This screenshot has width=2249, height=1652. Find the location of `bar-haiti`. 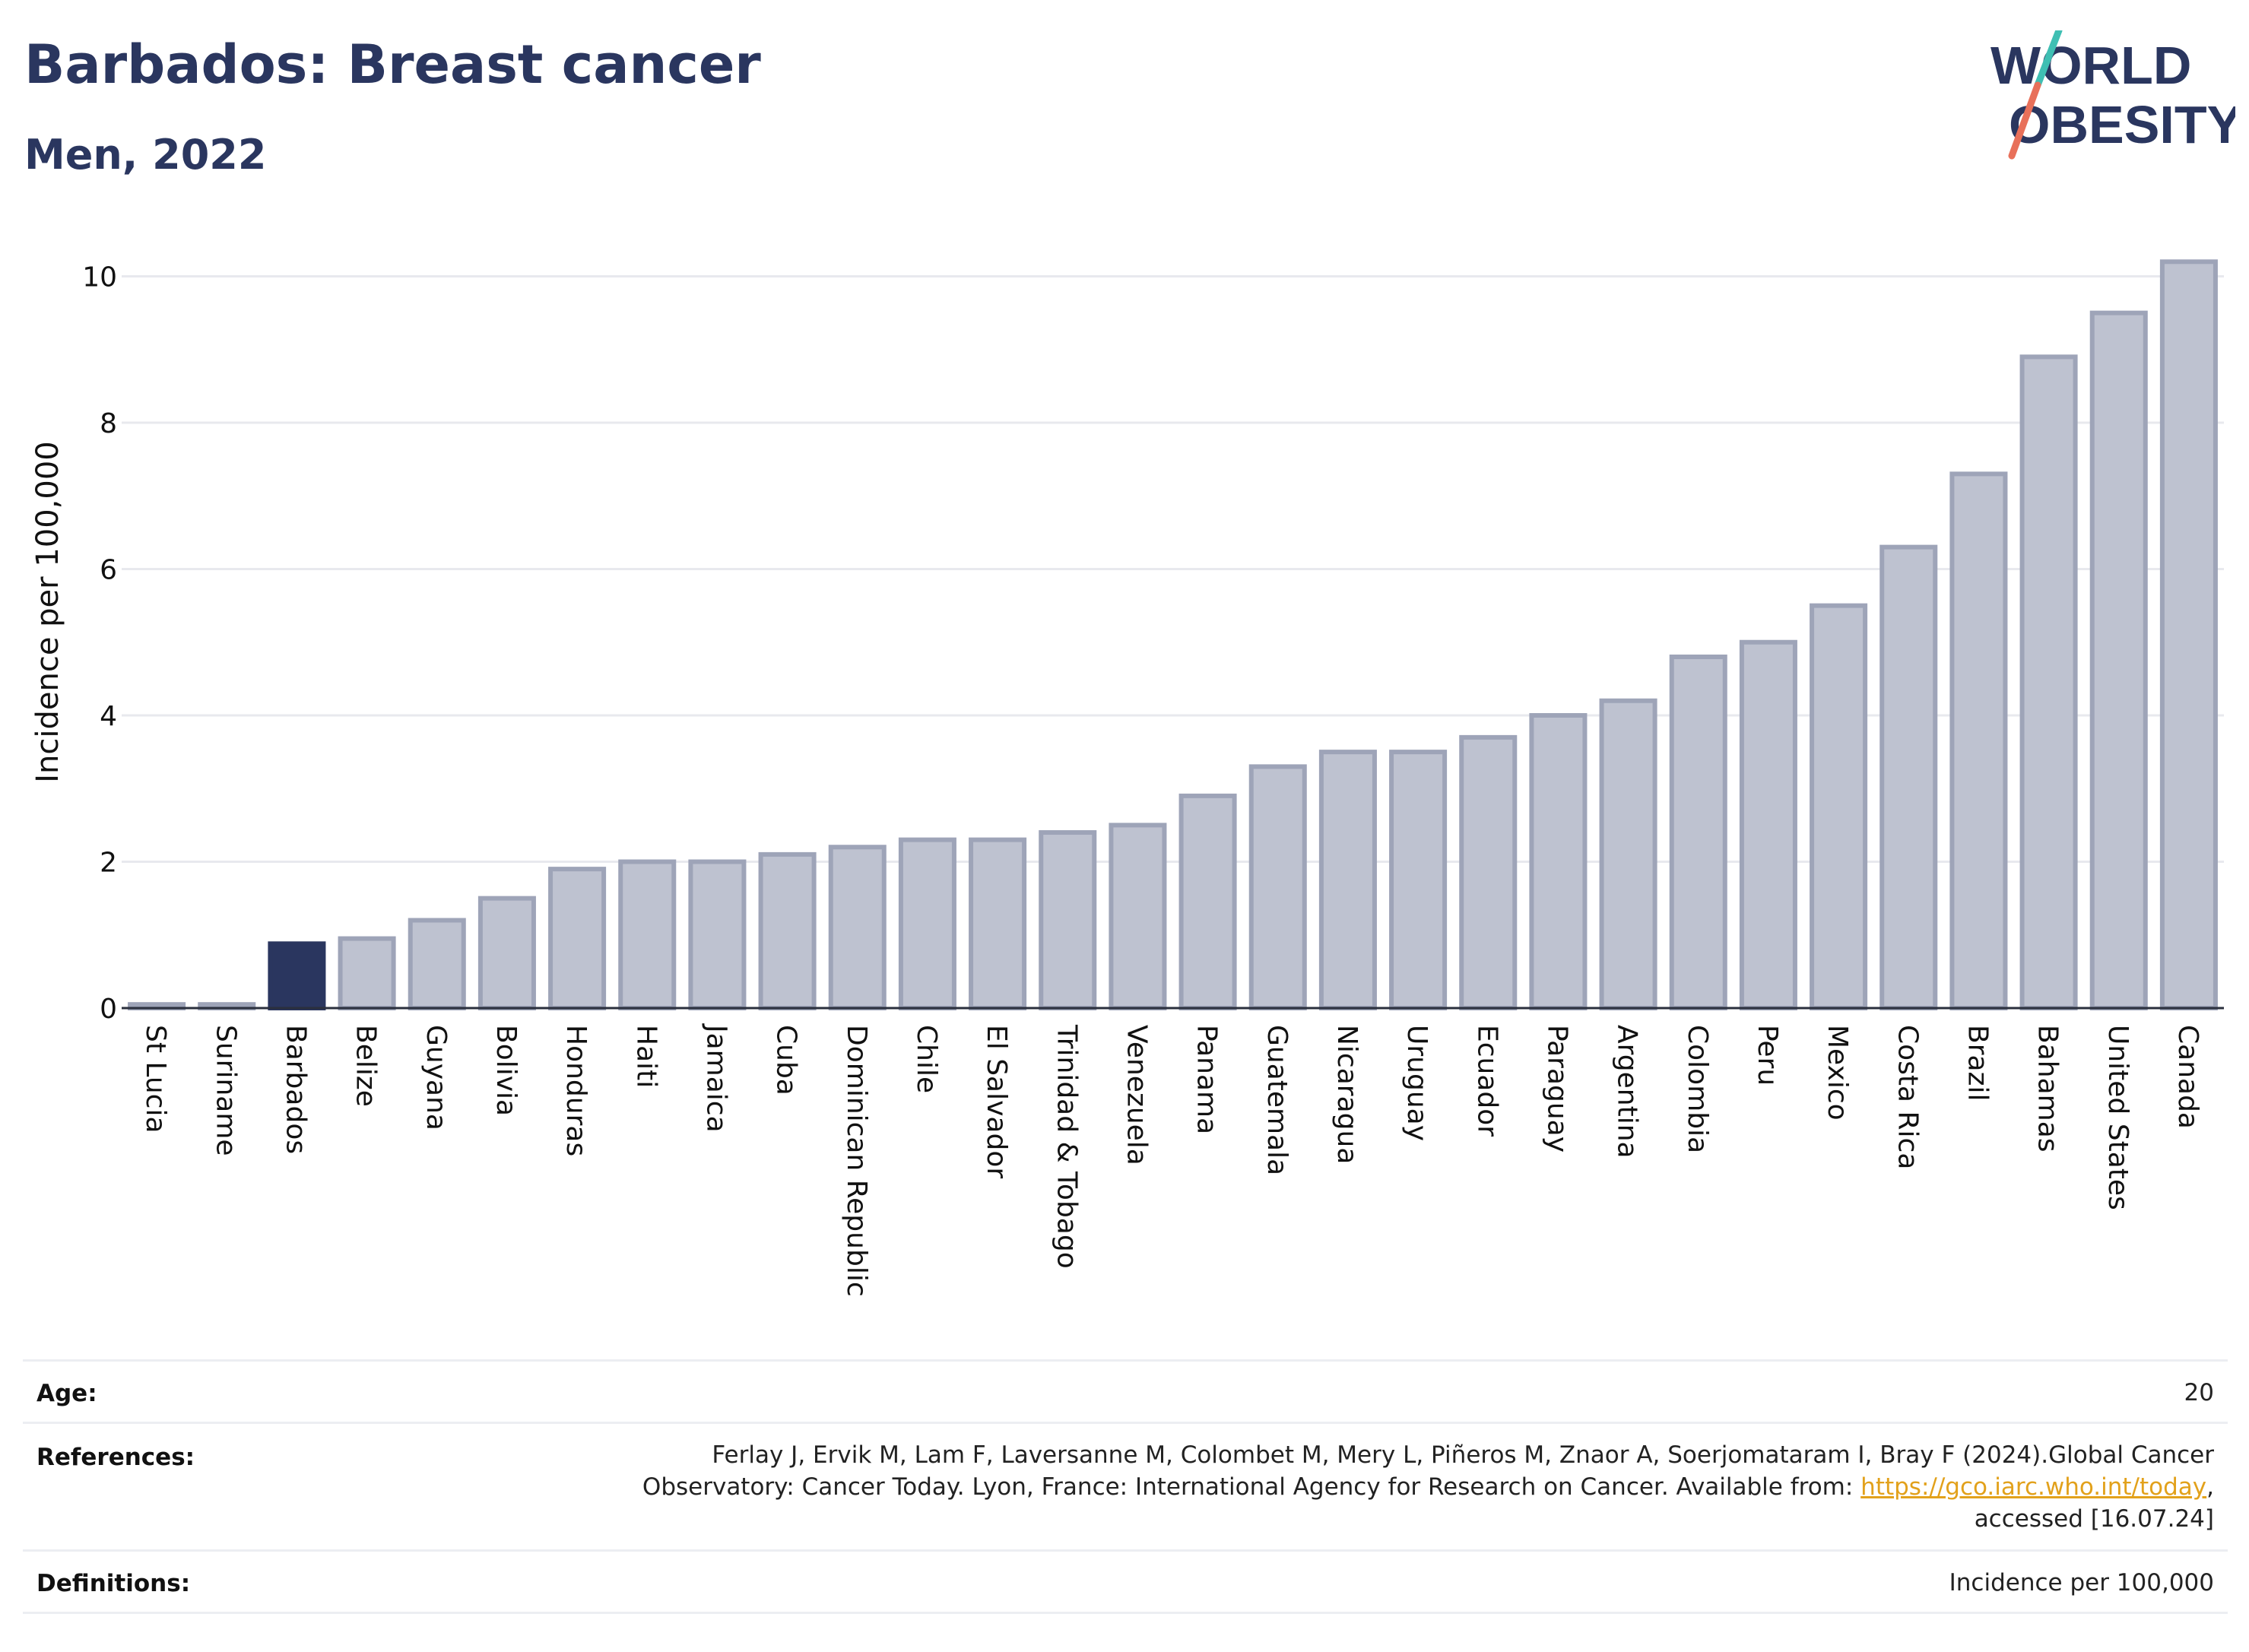

bar-haiti is located at coordinates (647, 934).